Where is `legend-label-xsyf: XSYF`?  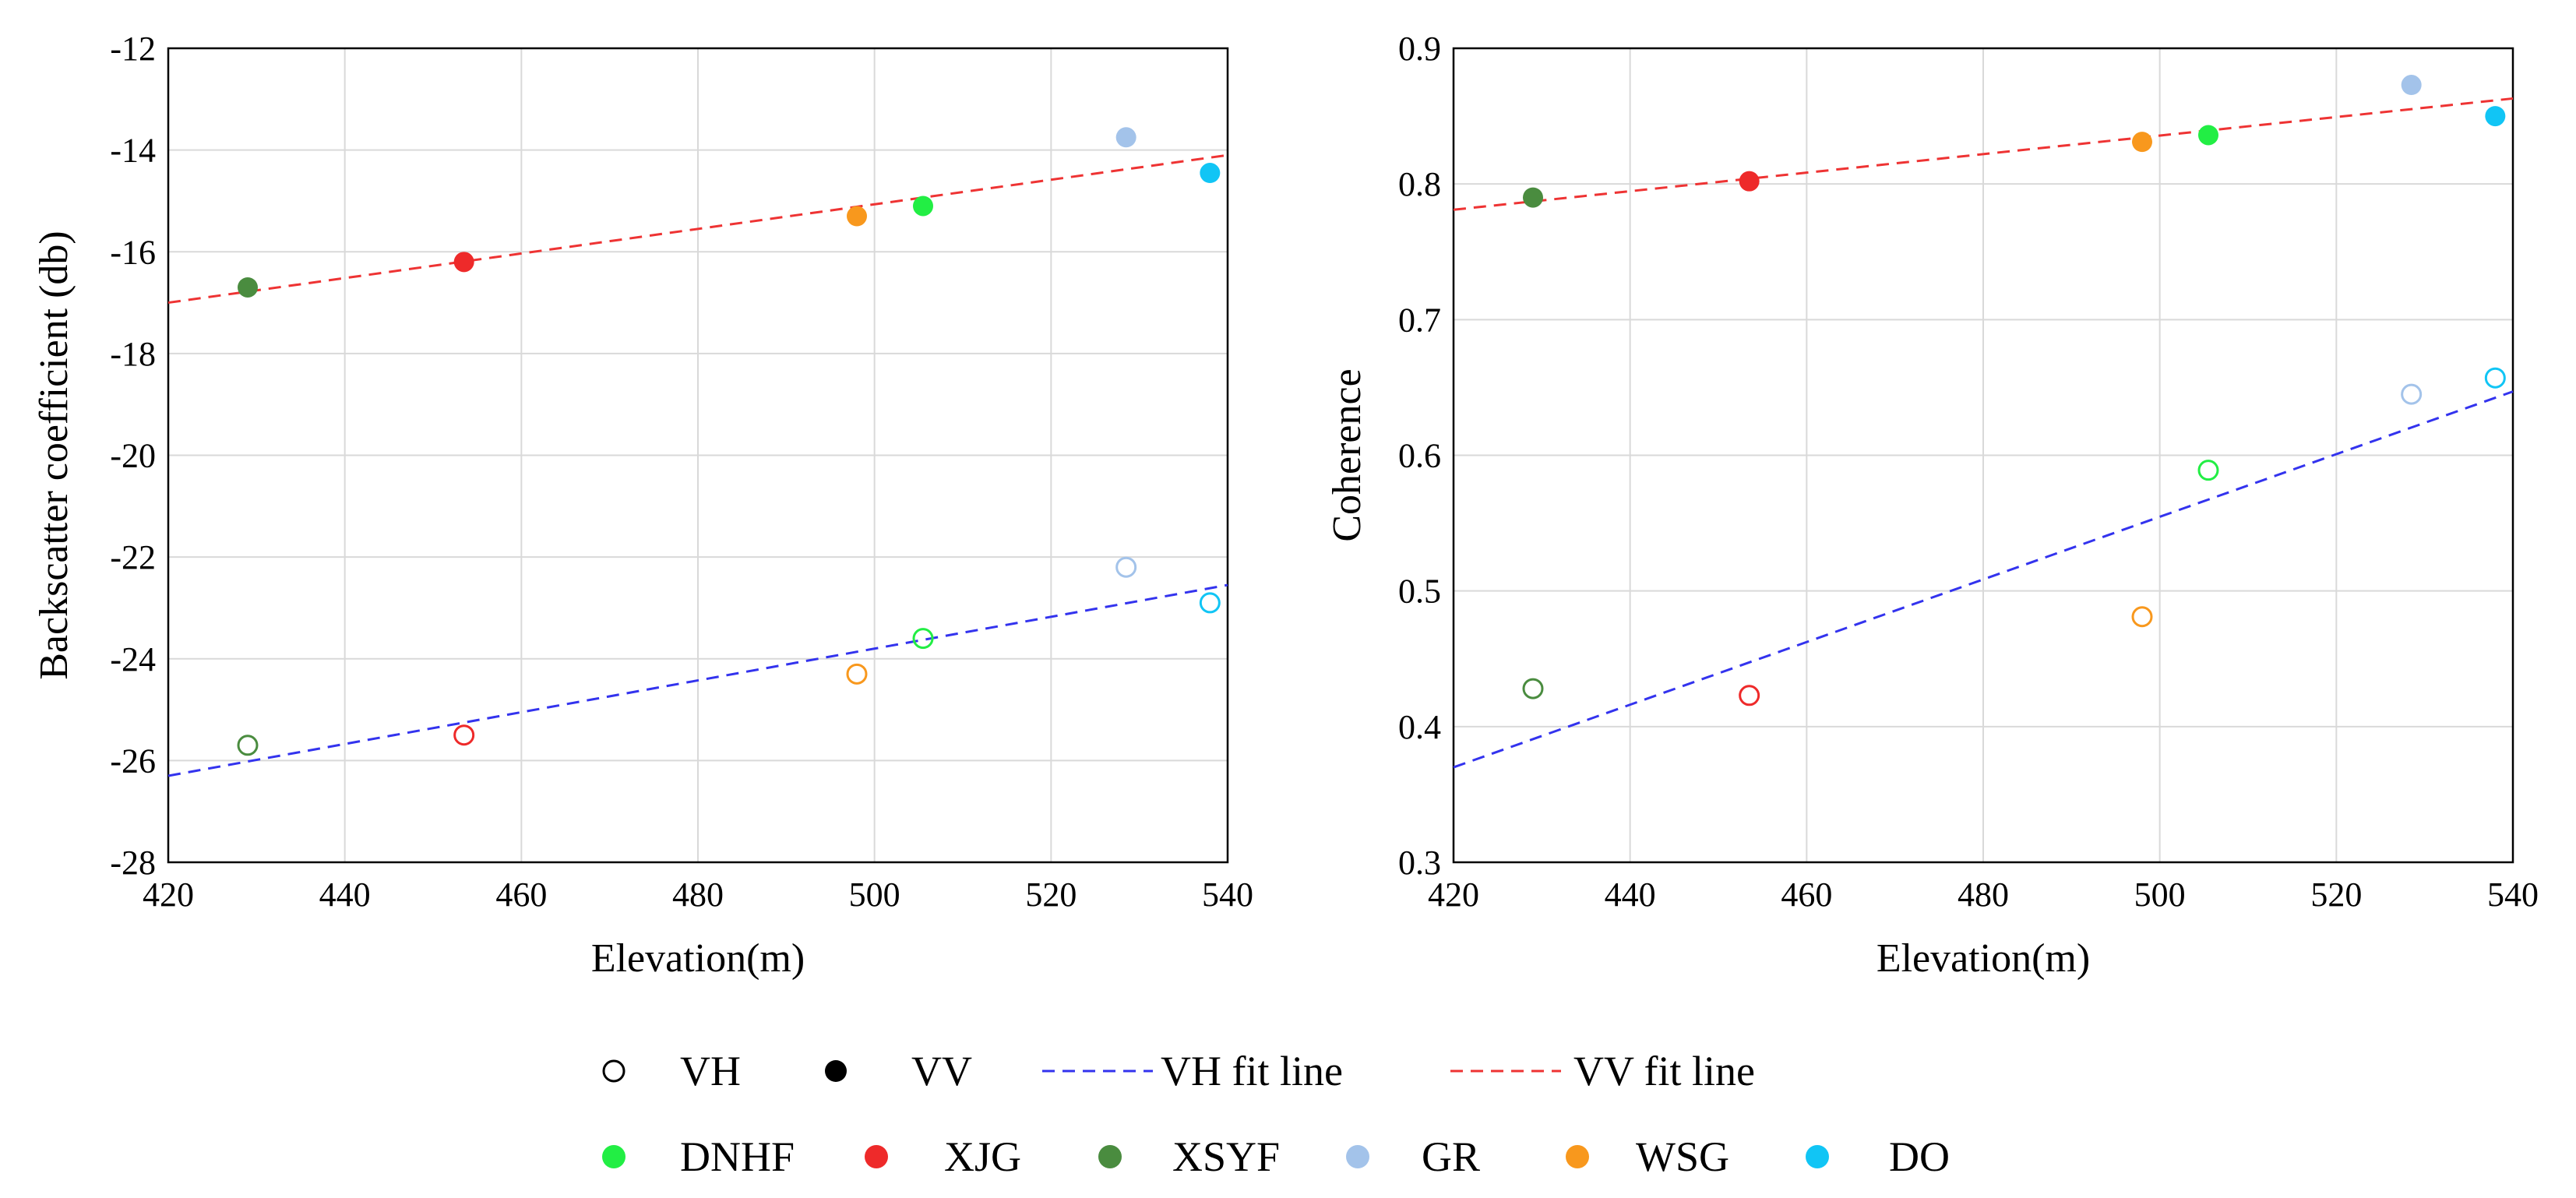 legend-label-xsyf: XSYF is located at coordinates (1226, 1156).